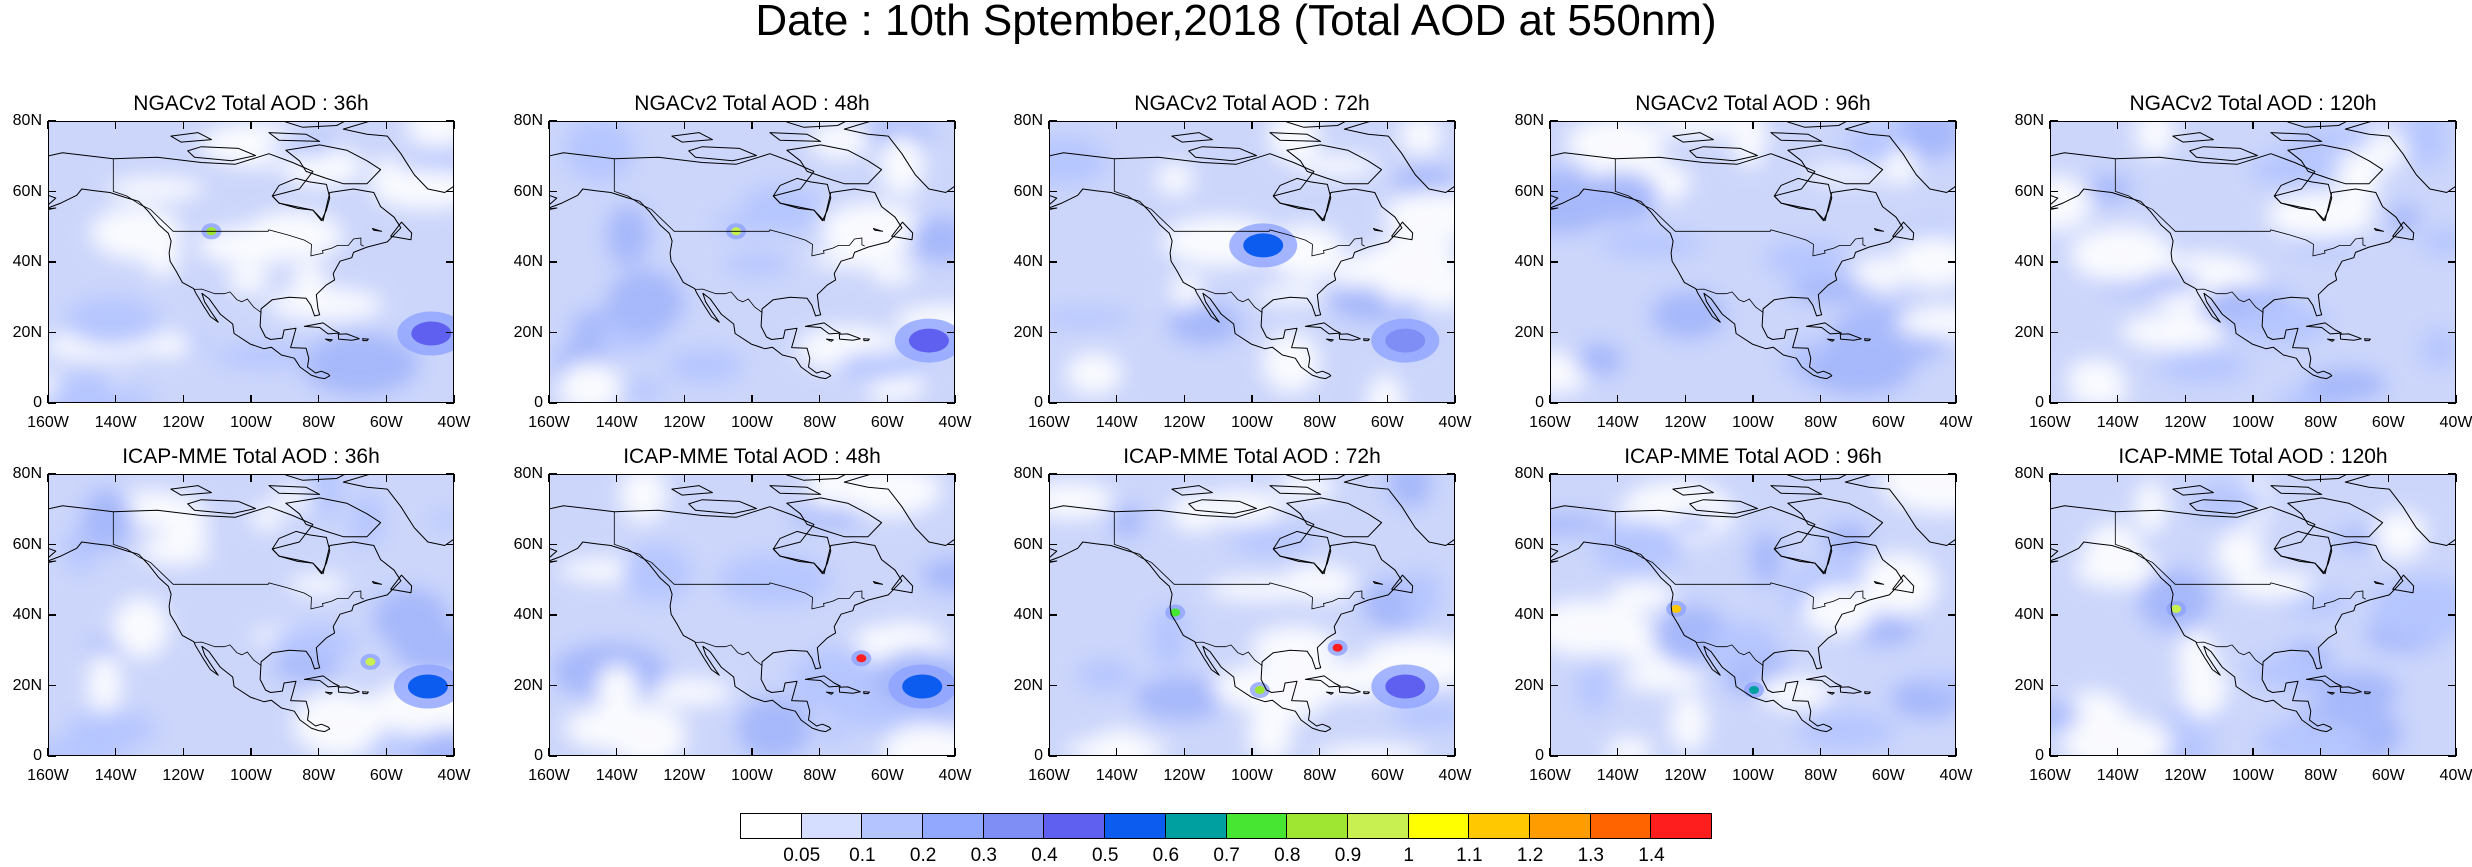 This screenshot has width=2472, height=867. What do you see at coordinates (251, 103) in the screenshot?
I see `panel-title: NGACv2 Total AOD : 36h` at bounding box center [251, 103].